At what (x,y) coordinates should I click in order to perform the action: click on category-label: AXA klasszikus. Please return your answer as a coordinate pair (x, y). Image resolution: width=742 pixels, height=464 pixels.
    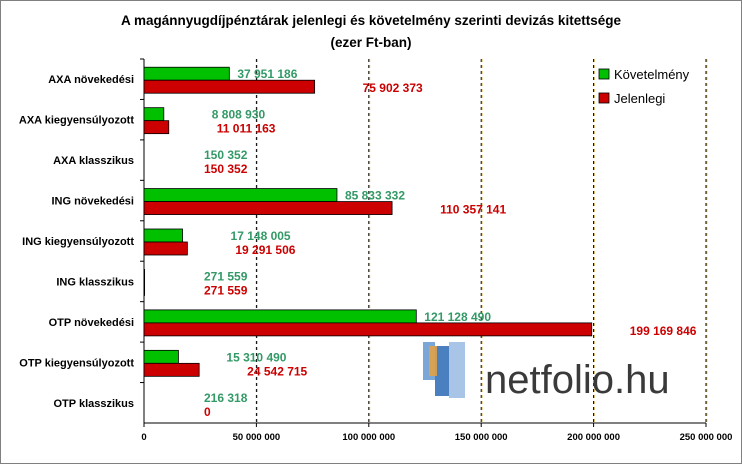
    Looking at the image, I should click on (93, 161).